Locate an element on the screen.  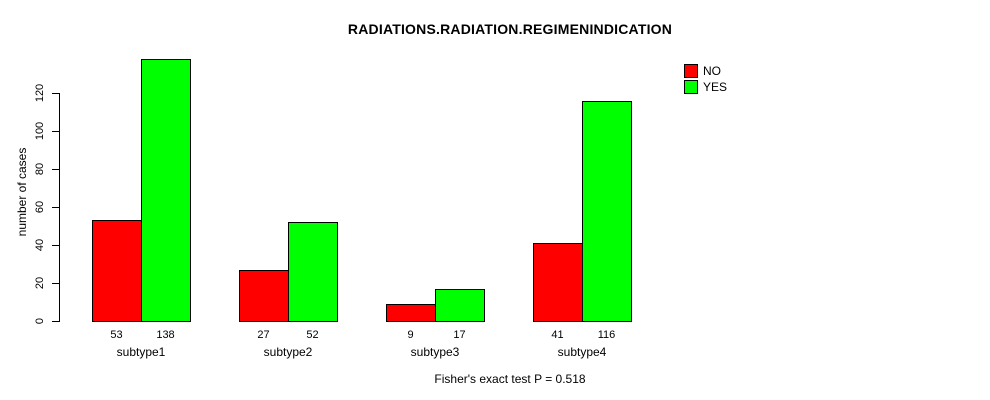
bar-value-label: 27 is located at coordinates (263, 335).